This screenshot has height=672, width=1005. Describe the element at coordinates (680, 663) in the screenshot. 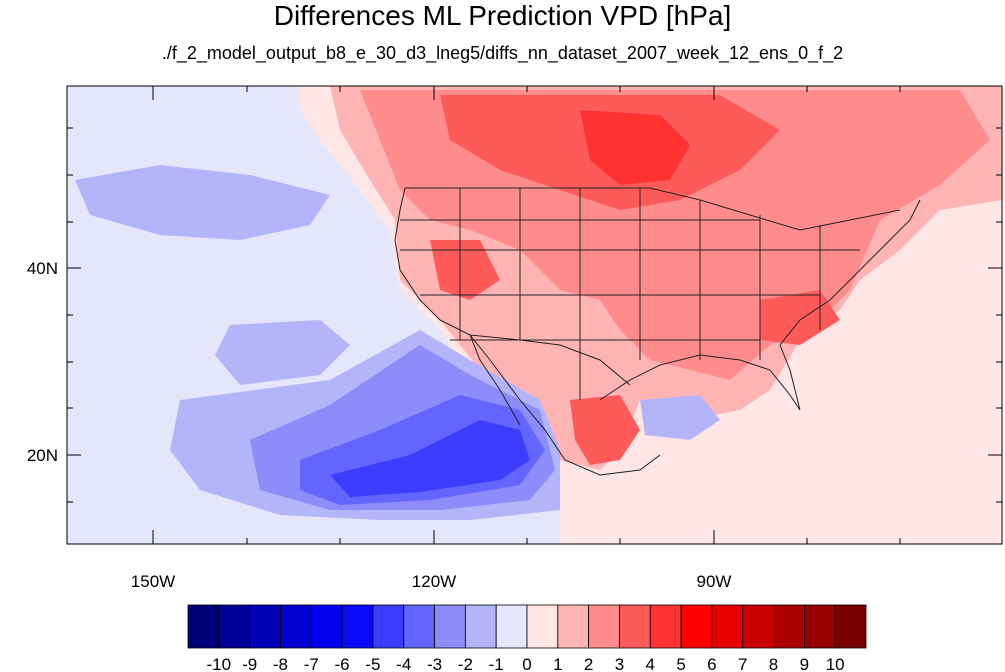

I see `colorbar-label: 5` at that location.